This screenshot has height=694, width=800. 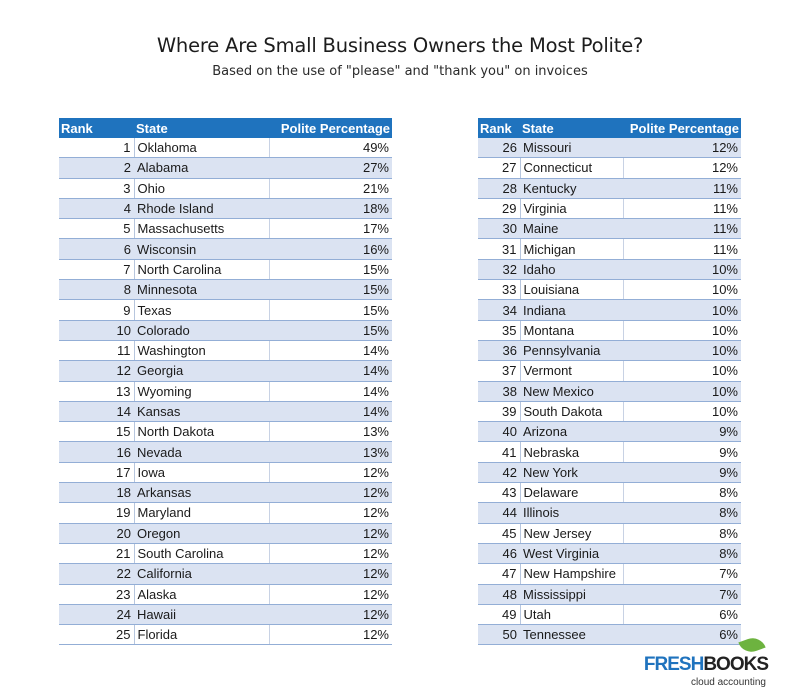 What do you see at coordinates (499, 635) in the screenshot?
I see `rank-cell: 50` at bounding box center [499, 635].